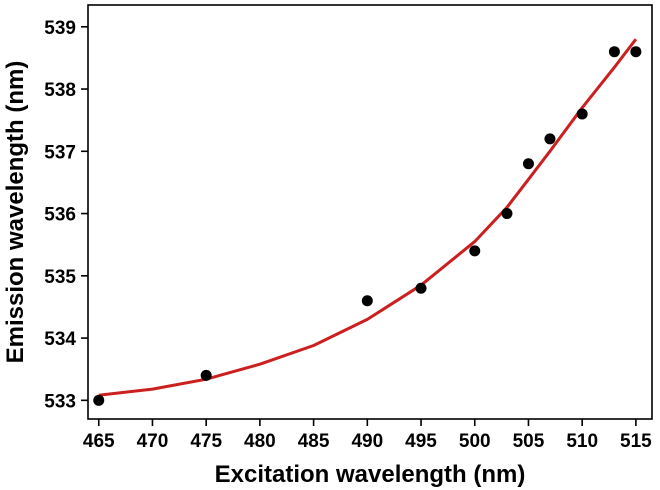 This screenshot has height=490, width=660. Describe the element at coordinates (582, 441) in the screenshot. I see `x-tick-label: 510` at that location.